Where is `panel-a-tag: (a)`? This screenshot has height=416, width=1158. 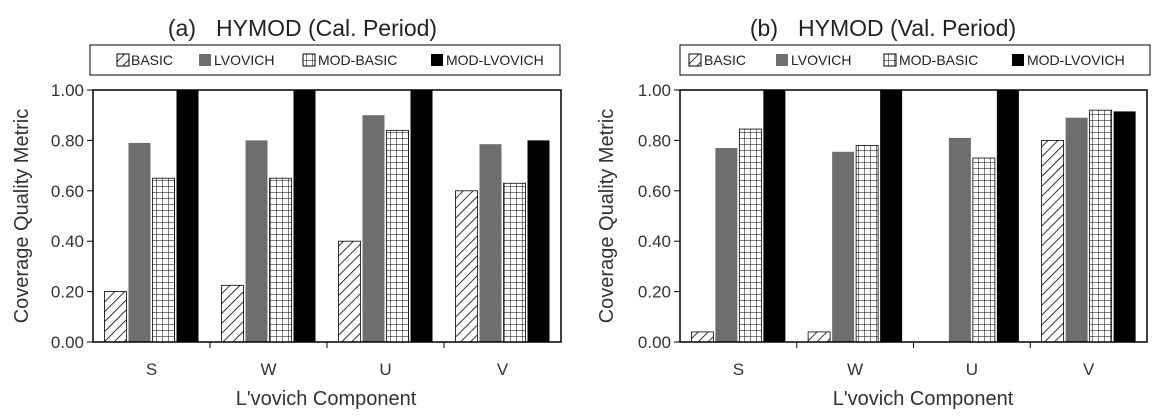
panel-a-tag: (a) is located at coordinates (182, 28).